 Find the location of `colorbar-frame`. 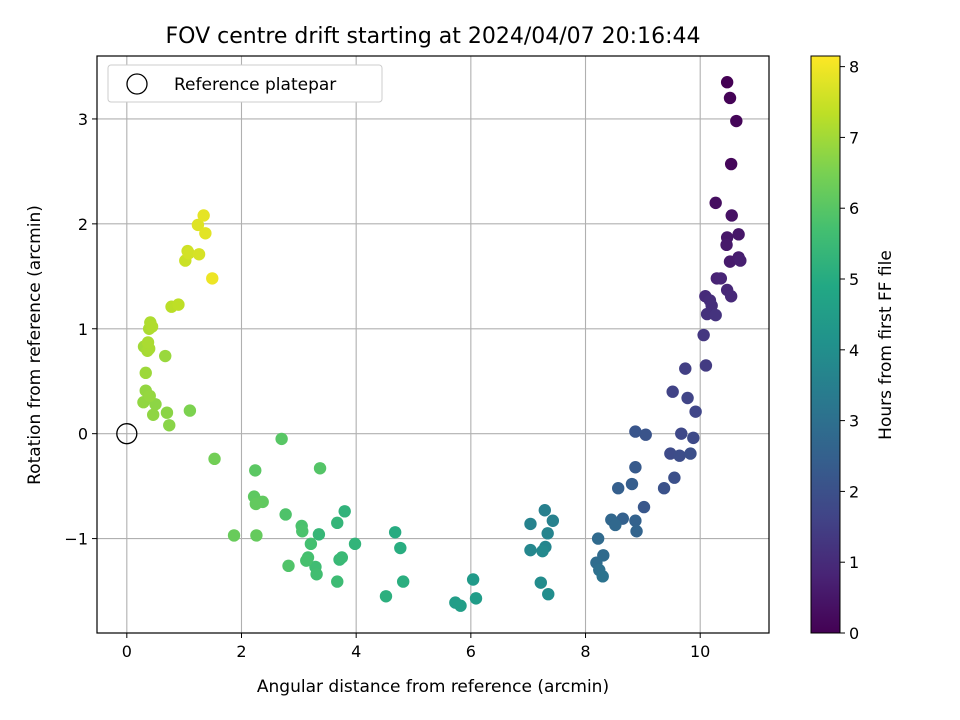

colorbar-frame is located at coordinates (825, 344).